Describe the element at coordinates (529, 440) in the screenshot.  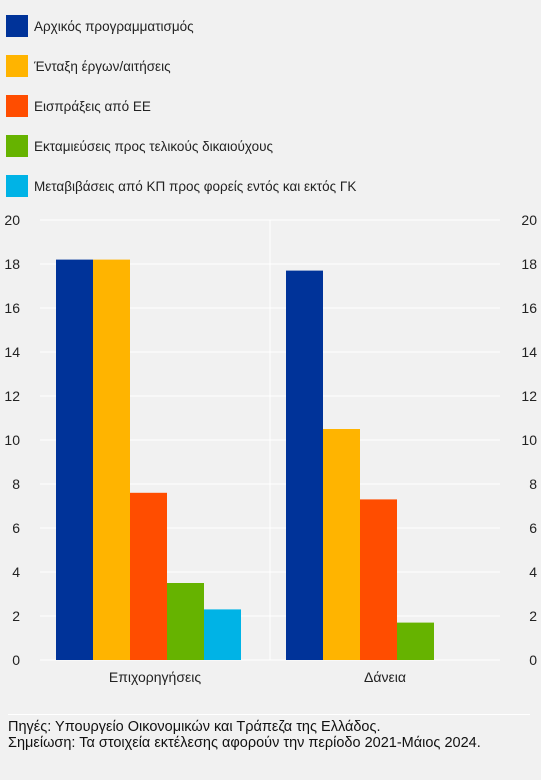
I see `y-tick-label-right: 10` at that location.